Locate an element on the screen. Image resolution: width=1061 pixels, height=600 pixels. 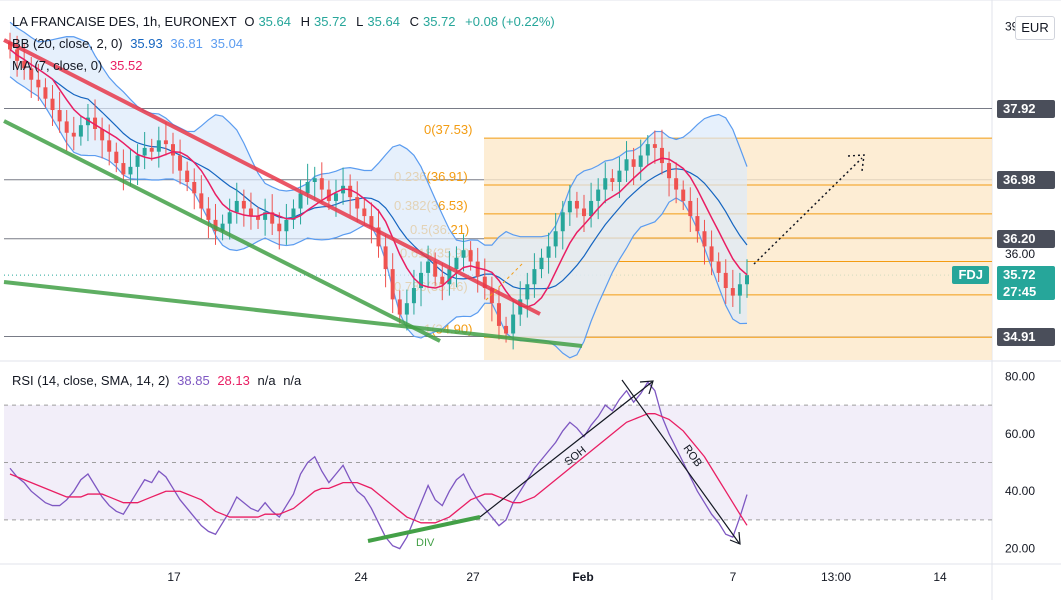
projection-arrowhead is located at coordinates (856, 163).